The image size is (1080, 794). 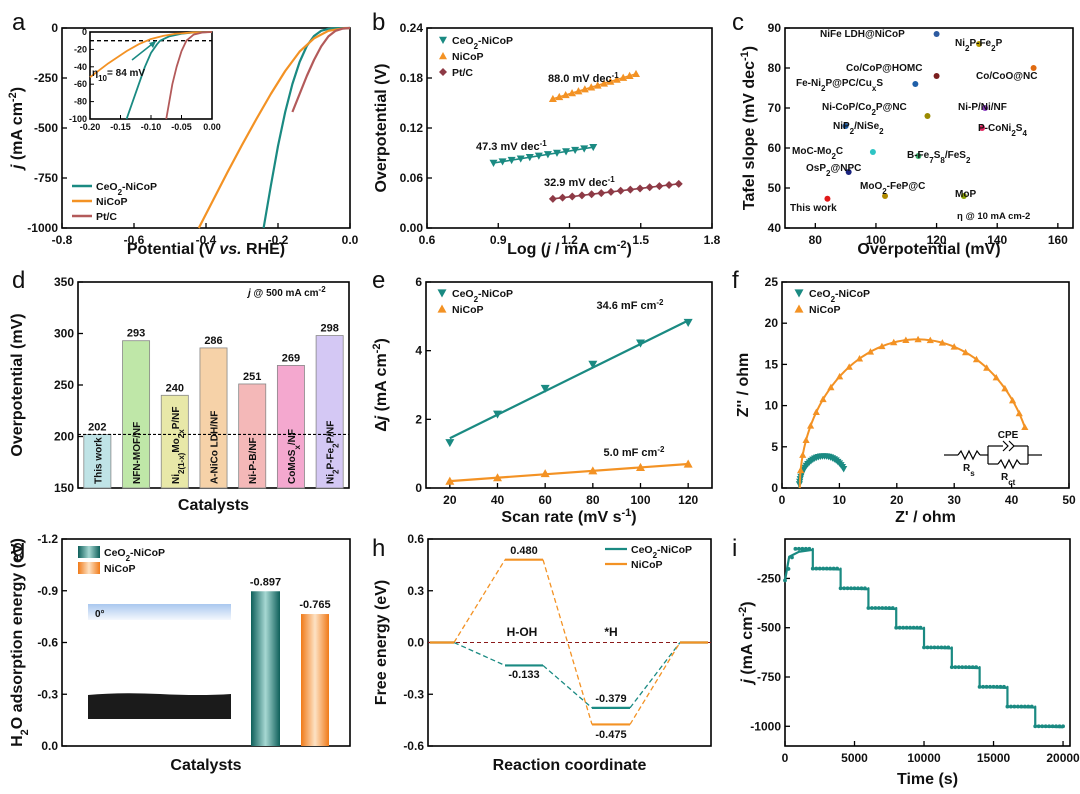 I want to click on label-part: Pt/C, so click(x=462, y=73).